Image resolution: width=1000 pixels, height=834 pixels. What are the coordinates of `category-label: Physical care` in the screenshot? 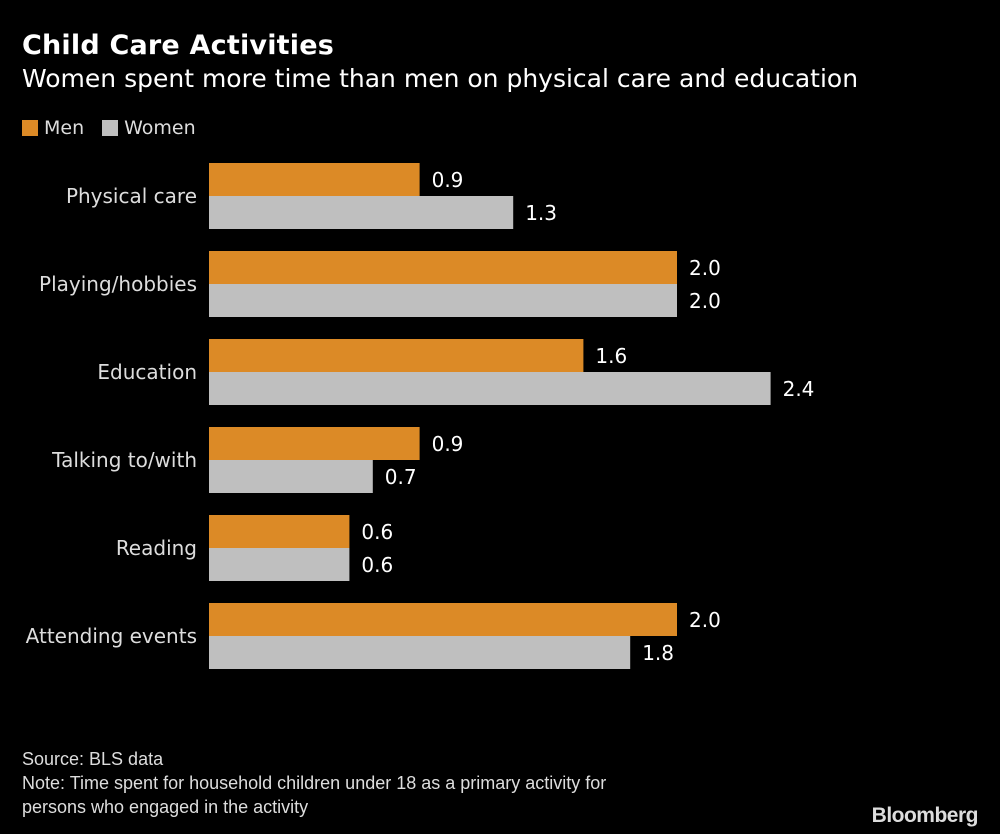 It's located at (131, 196).